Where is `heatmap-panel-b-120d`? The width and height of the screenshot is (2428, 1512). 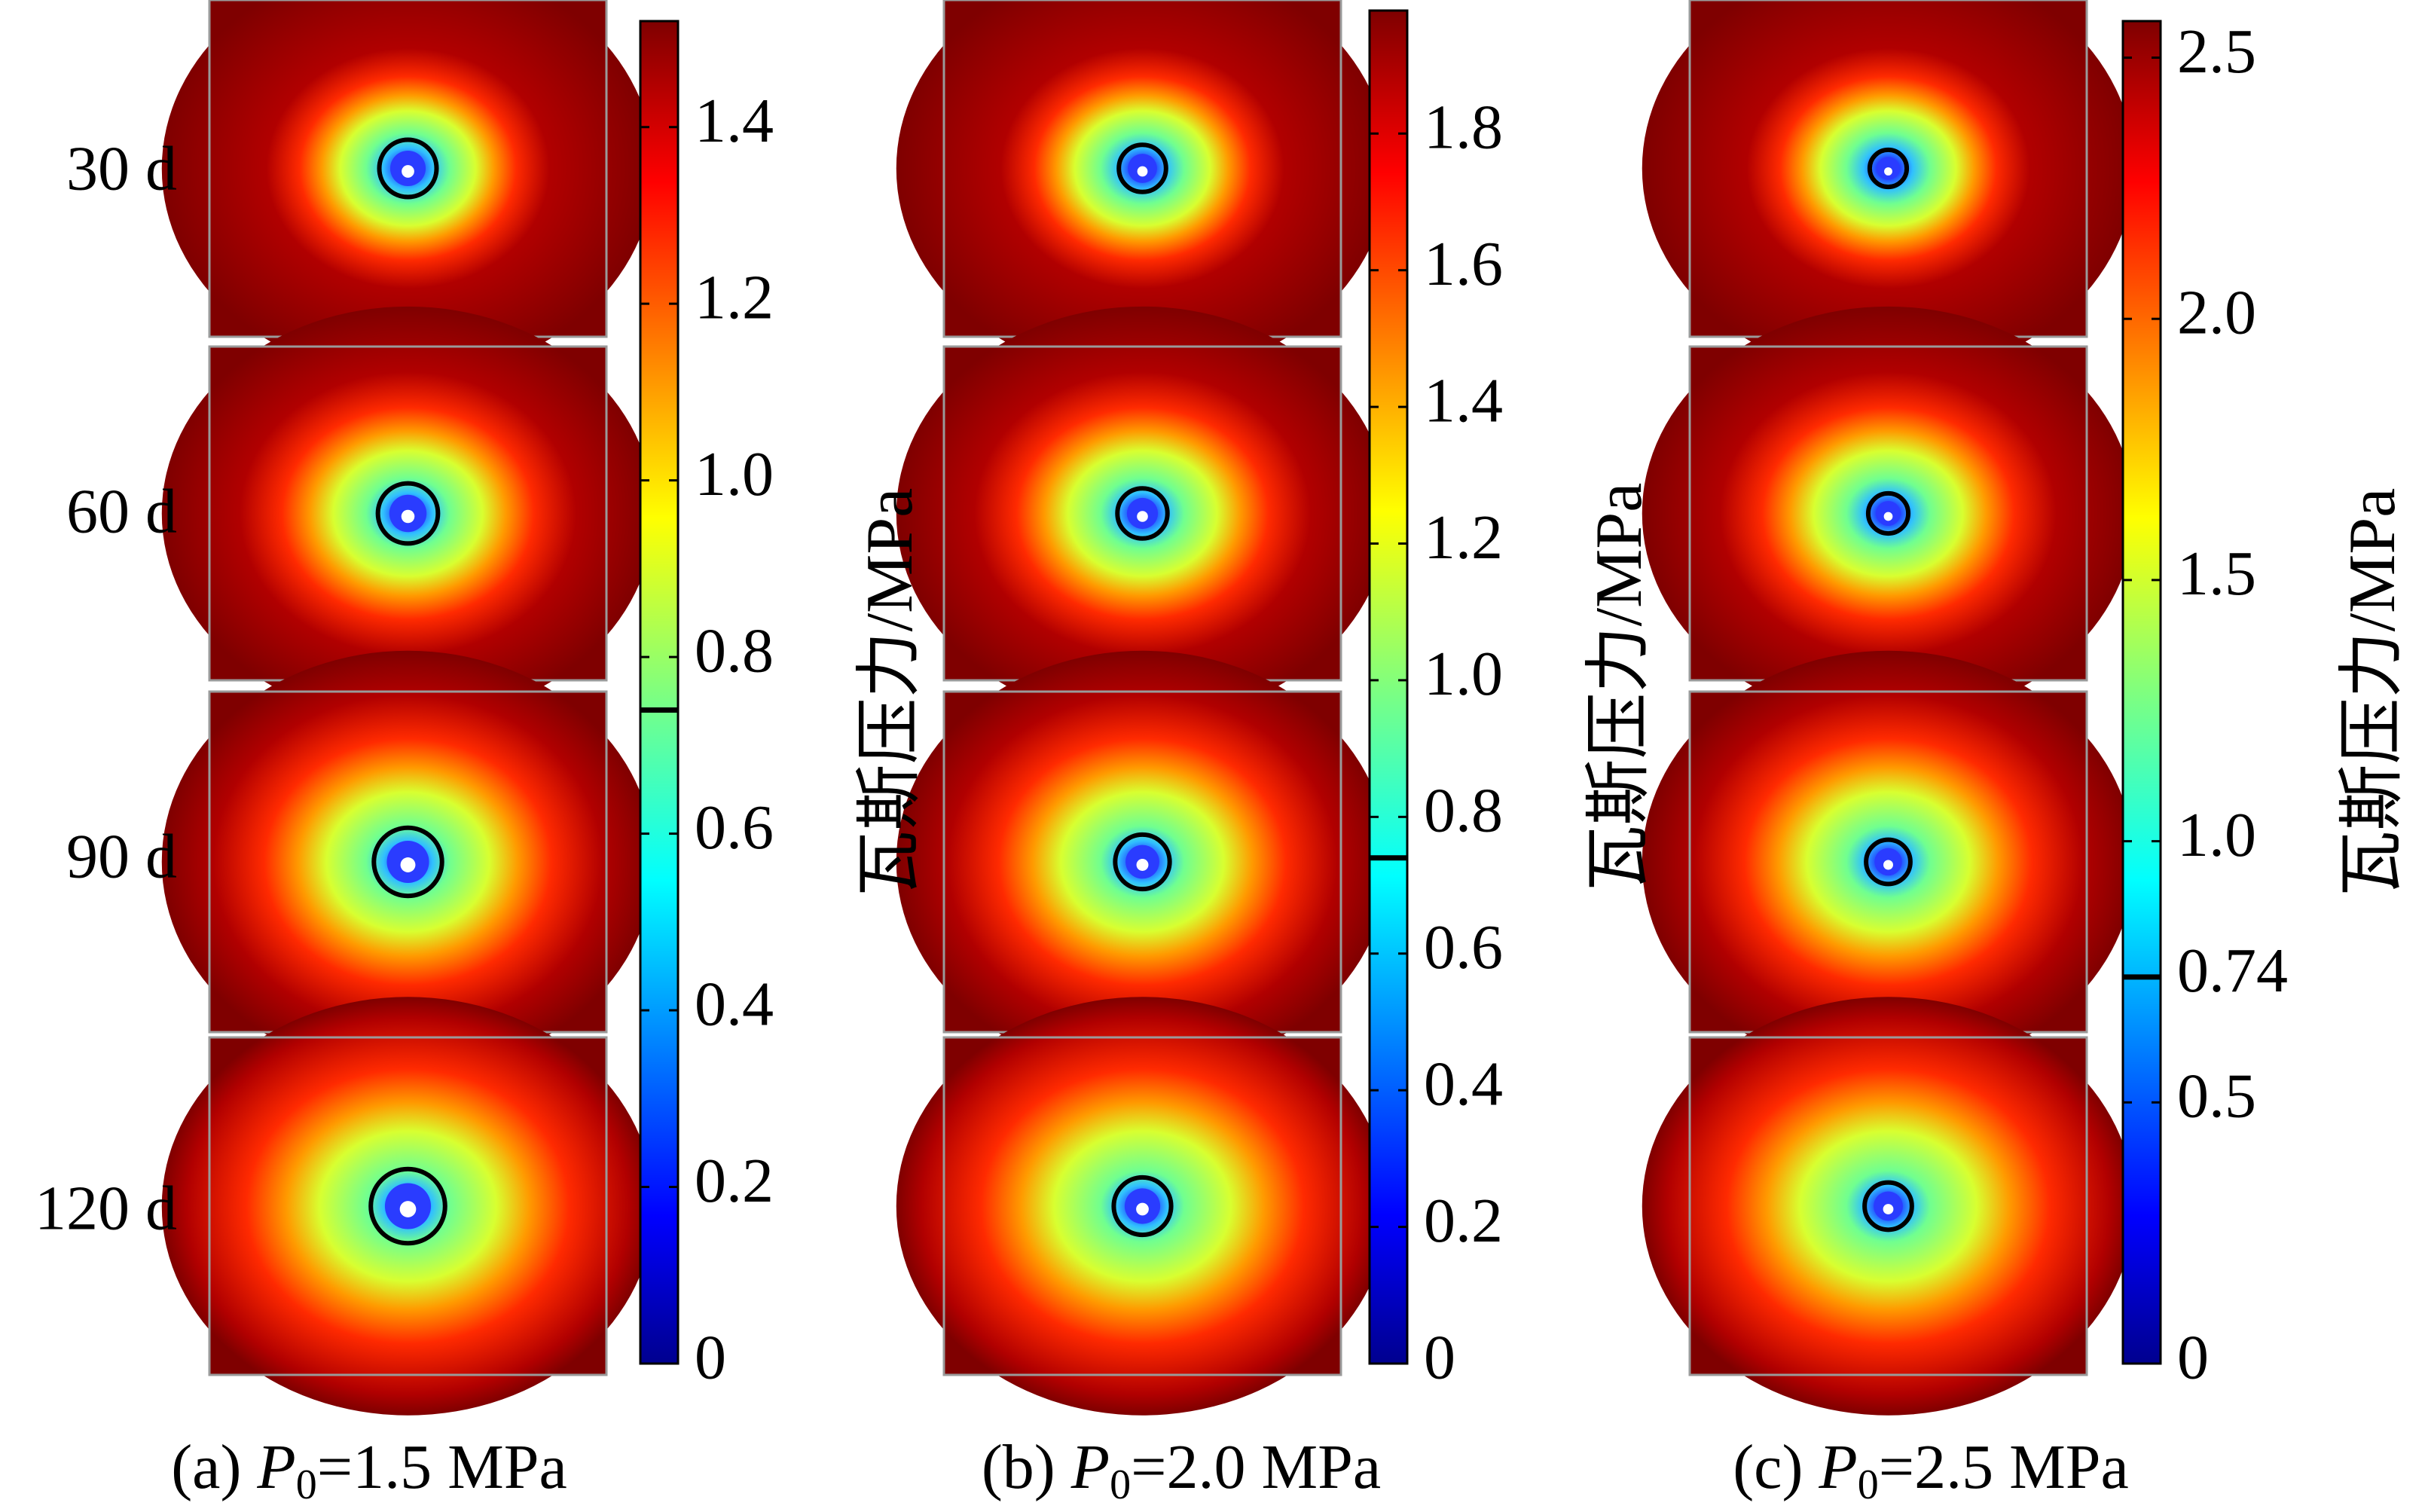 heatmap-panel-b-120d is located at coordinates (1142, 1206).